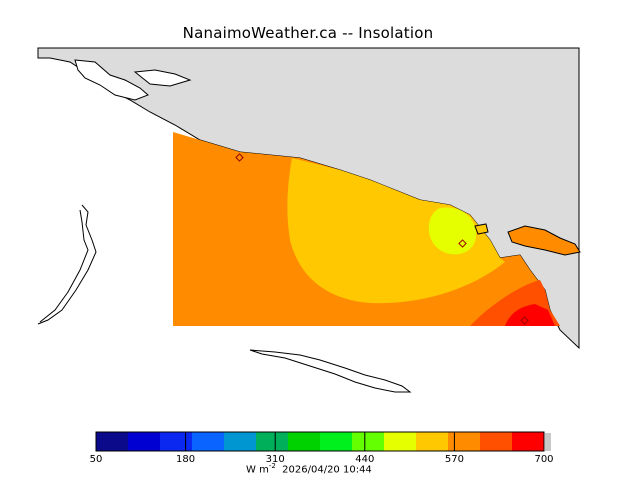  I want to click on colorbar-ticks: 50 180 310 440 570 700, so click(322, 448).